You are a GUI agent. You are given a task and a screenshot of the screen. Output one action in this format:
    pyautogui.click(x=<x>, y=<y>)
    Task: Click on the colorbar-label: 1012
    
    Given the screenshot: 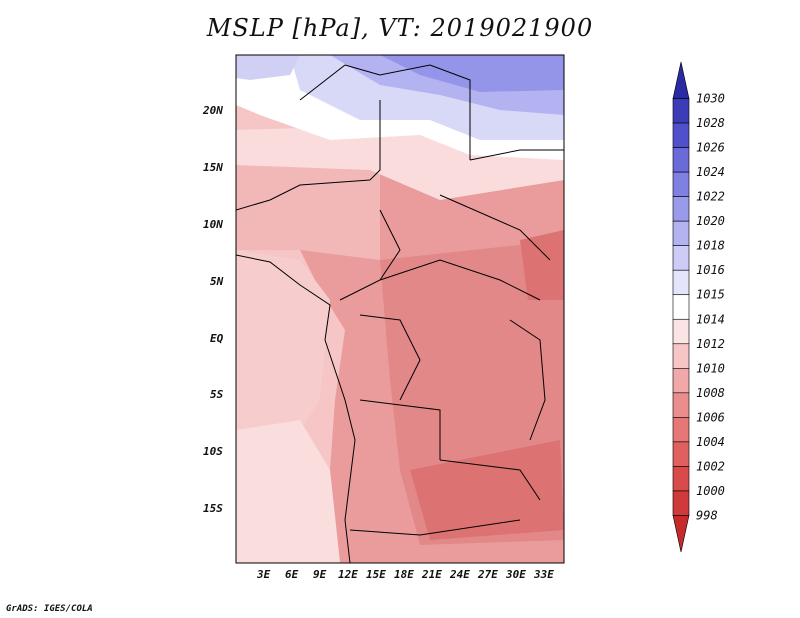 What is the action you would take?
    pyautogui.click(x=710, y=344)
    